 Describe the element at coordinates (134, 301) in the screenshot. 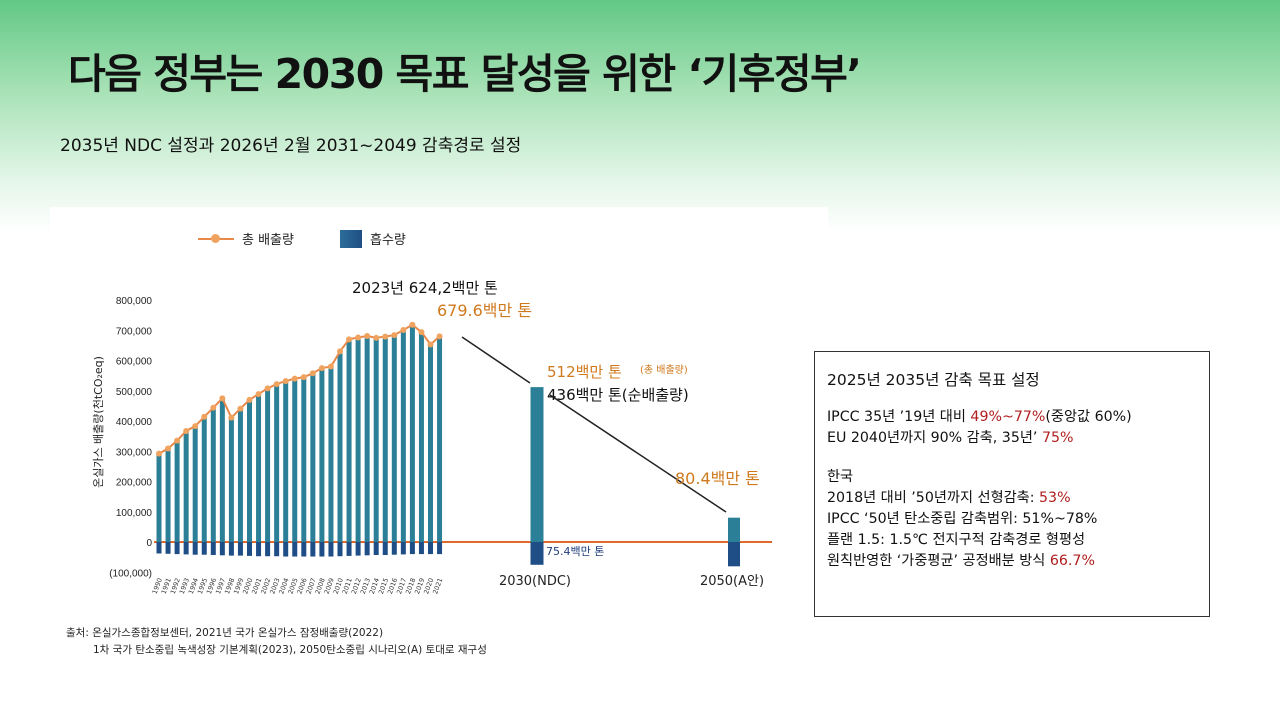

I see `y-tick-label: 800,000` at that location.